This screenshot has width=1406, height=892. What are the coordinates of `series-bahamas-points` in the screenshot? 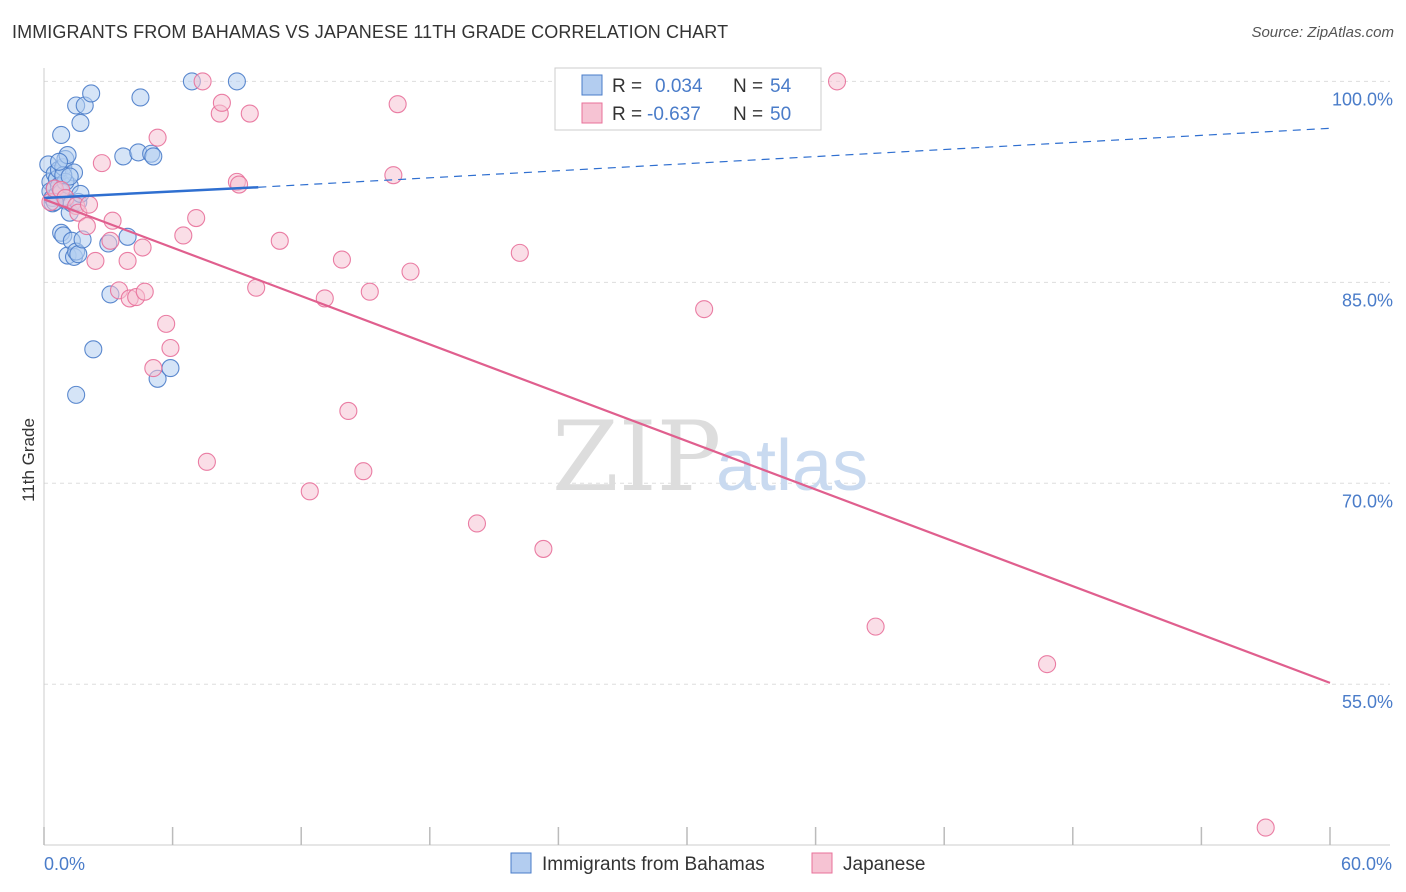 It's located at (142, 238).